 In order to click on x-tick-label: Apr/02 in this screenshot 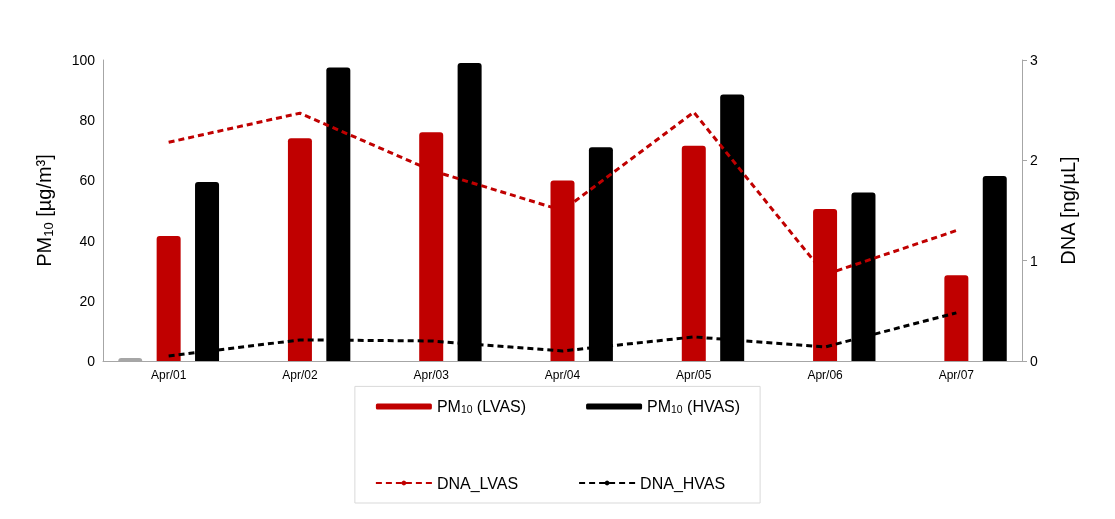, I will do `click(300, 375)`.